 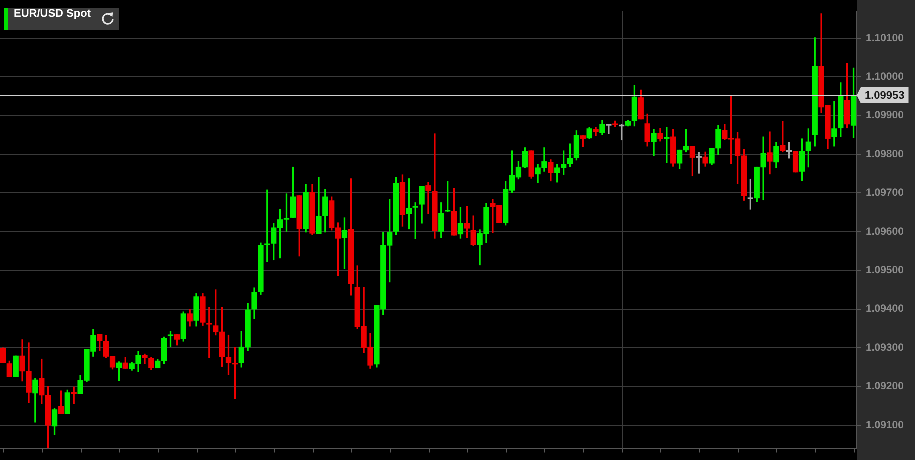 What do you see at coordinates (885, 270) in the screenshot?
I see `y-tick-label: 1.09500` at bounding box center [885, 270].